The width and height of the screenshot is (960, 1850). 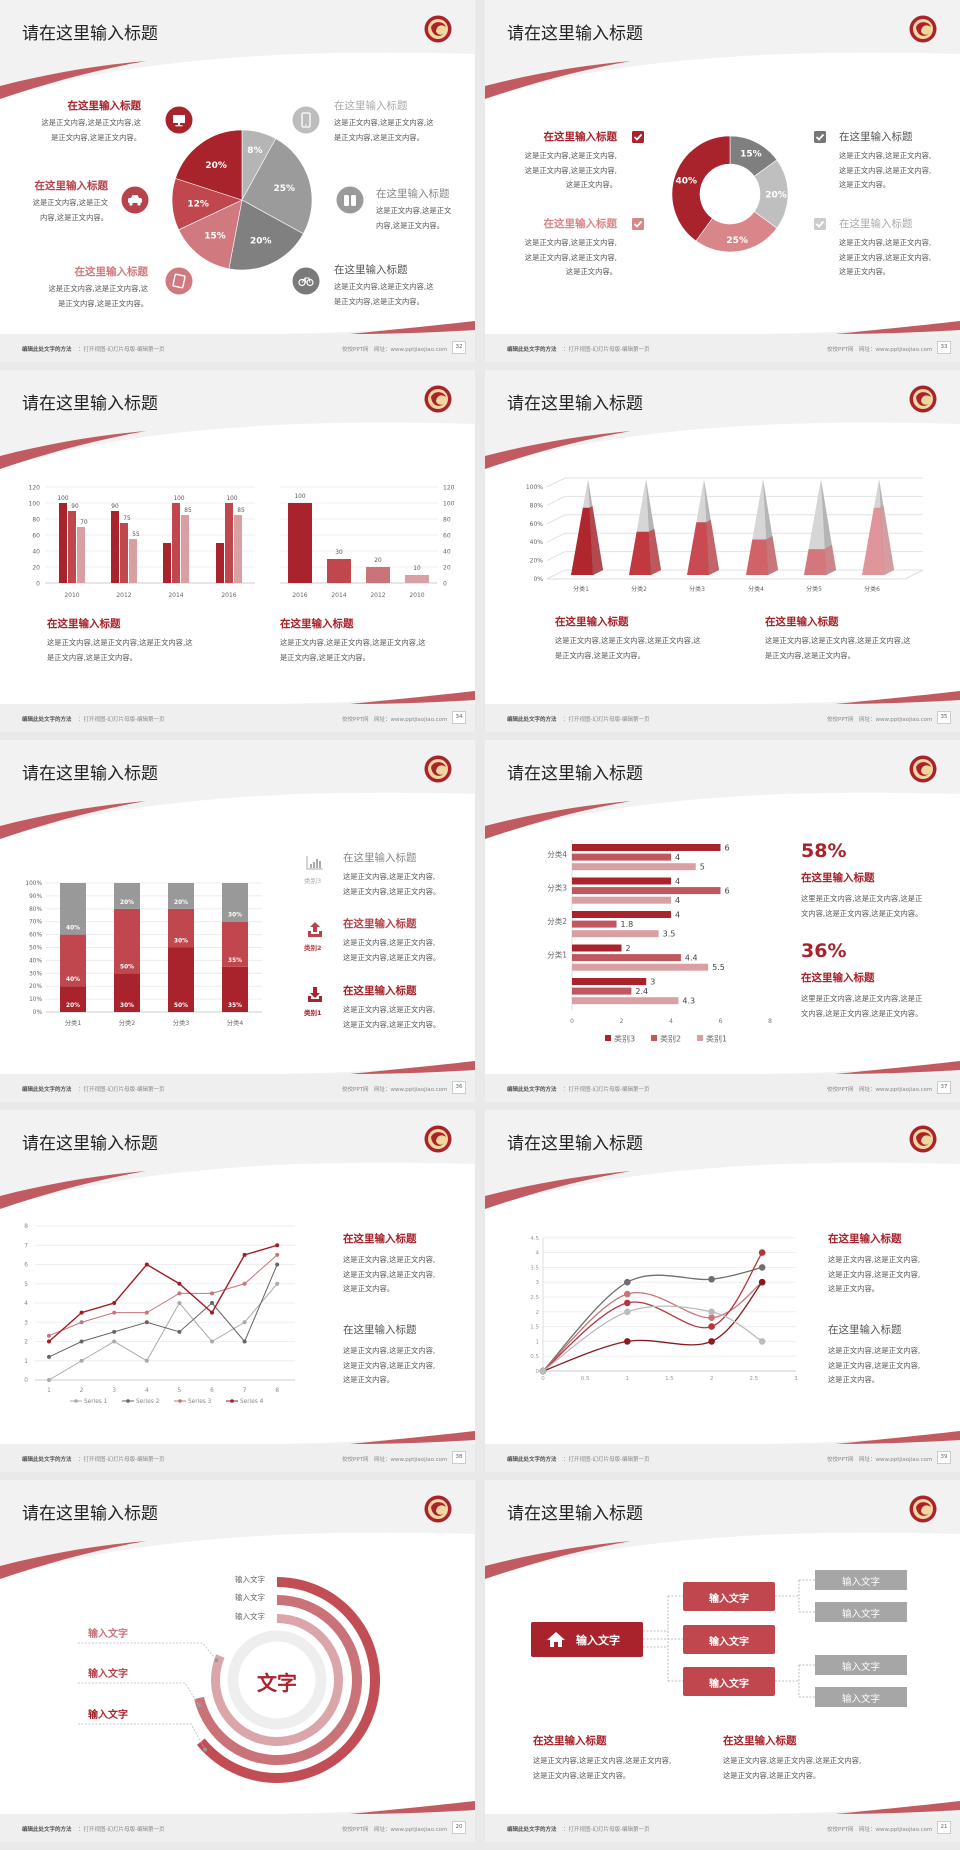 I want to click on category-label: 类别1, so click(x=313, y=1013).